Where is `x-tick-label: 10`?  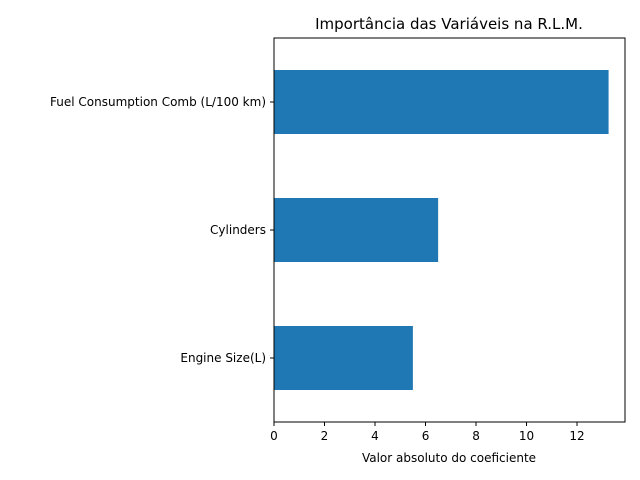 x-tick-label: 10 is located at coordinates (526, 436).